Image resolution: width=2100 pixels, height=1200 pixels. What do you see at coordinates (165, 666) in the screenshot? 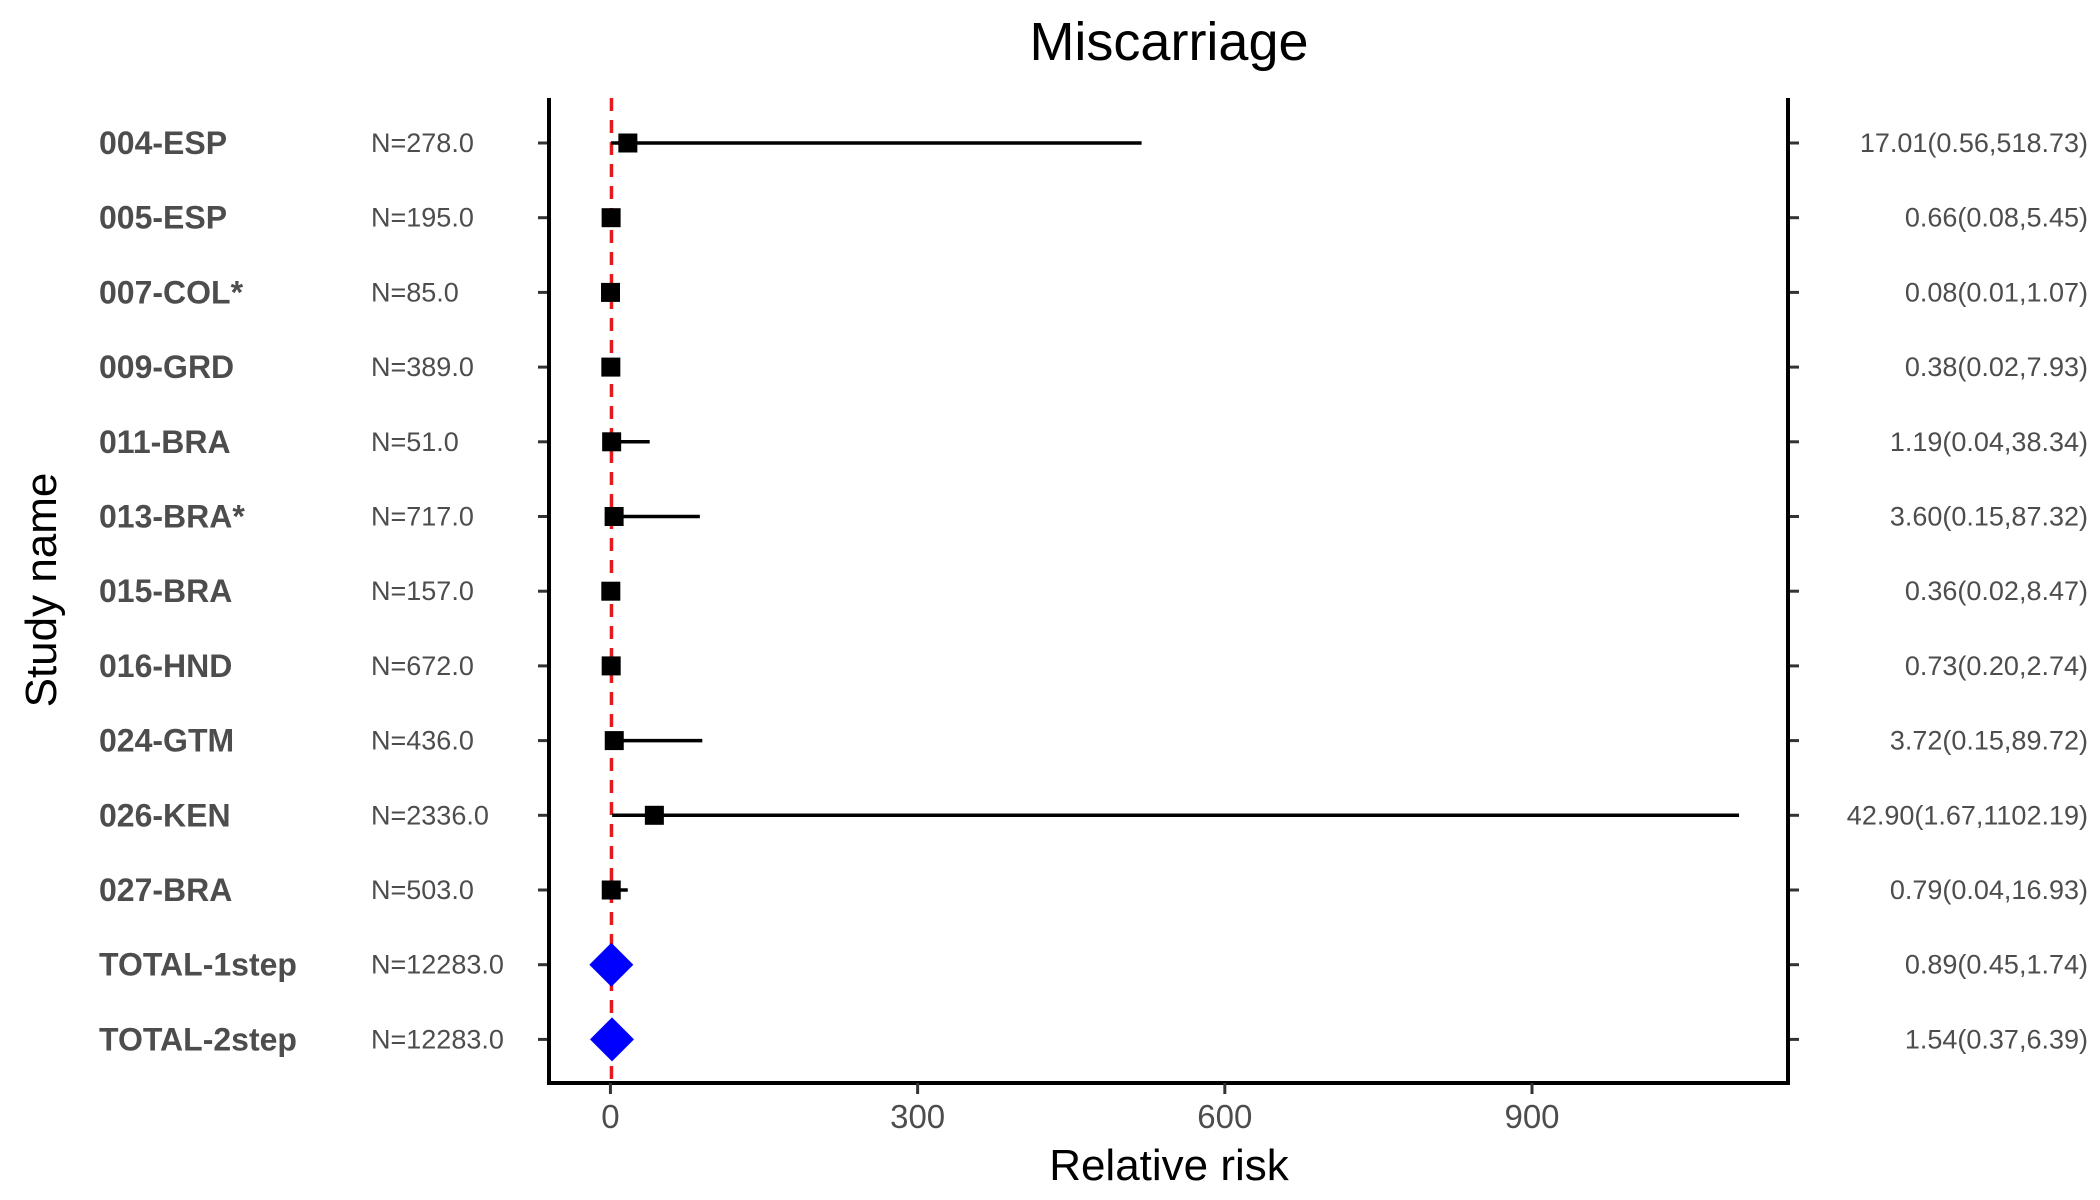
I see `study-label: 016-HND` at bounding box center [165, 666].